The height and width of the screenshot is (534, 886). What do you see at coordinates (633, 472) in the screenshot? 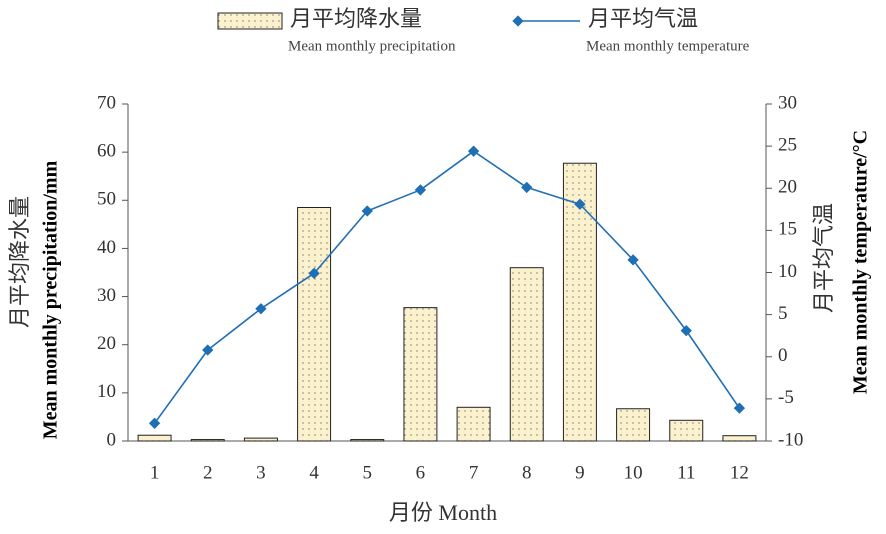
I see `x-tick-label: 10` at bounding box center [633, 472].